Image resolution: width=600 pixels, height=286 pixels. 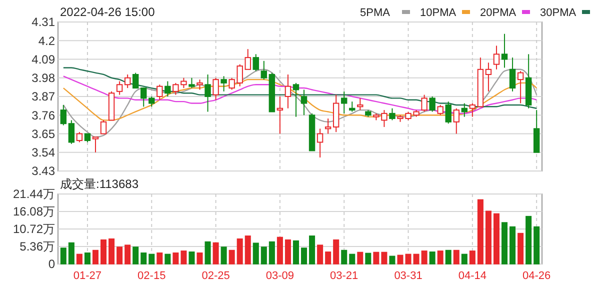 What do you see at coordinates (344, 276) in the screenshot?
I see `x-tick-label: 03-21` at bounding box center [344, 276].